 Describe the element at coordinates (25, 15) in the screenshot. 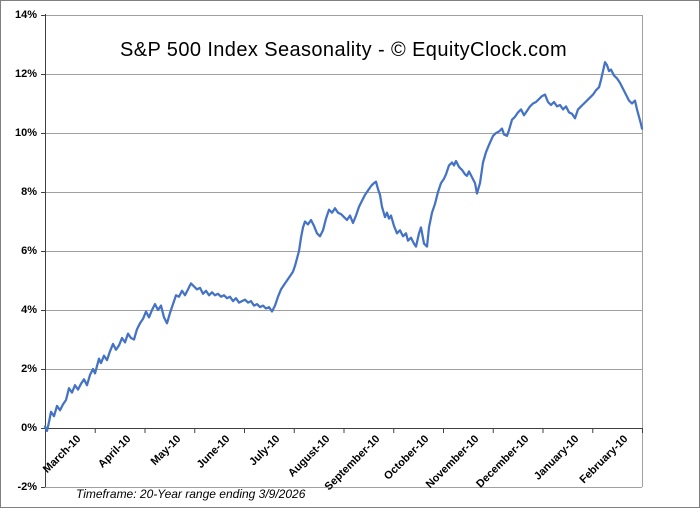

I see `y-tick-label: 14%` at that location.